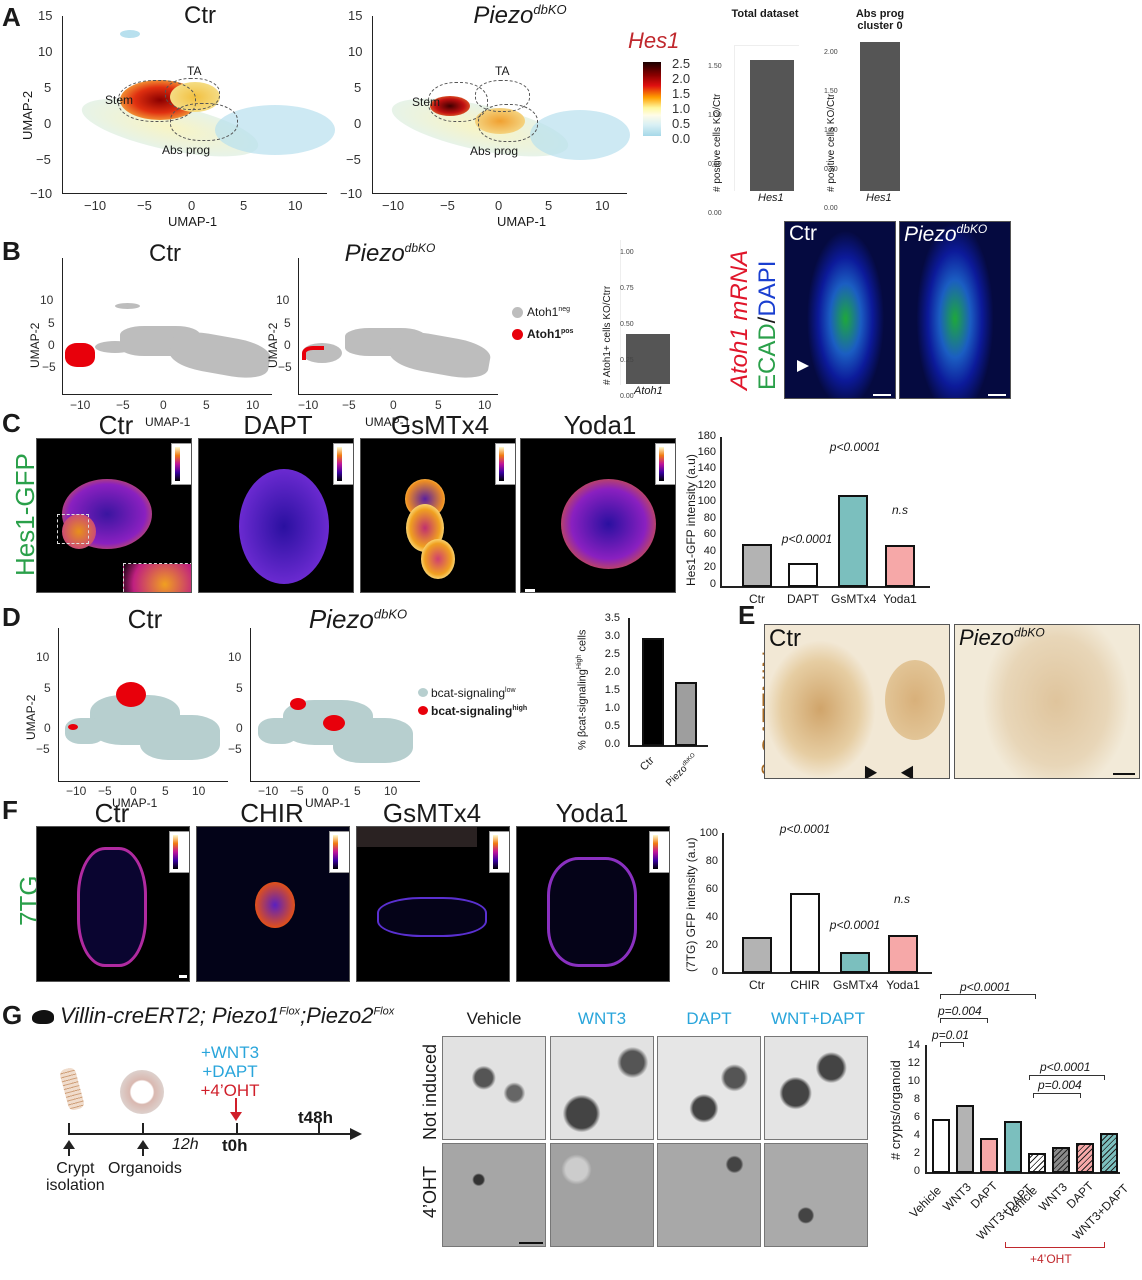  Describe the element at coordinates (916, 1117) in the screenshot. I see `ytick: 6` at that location.